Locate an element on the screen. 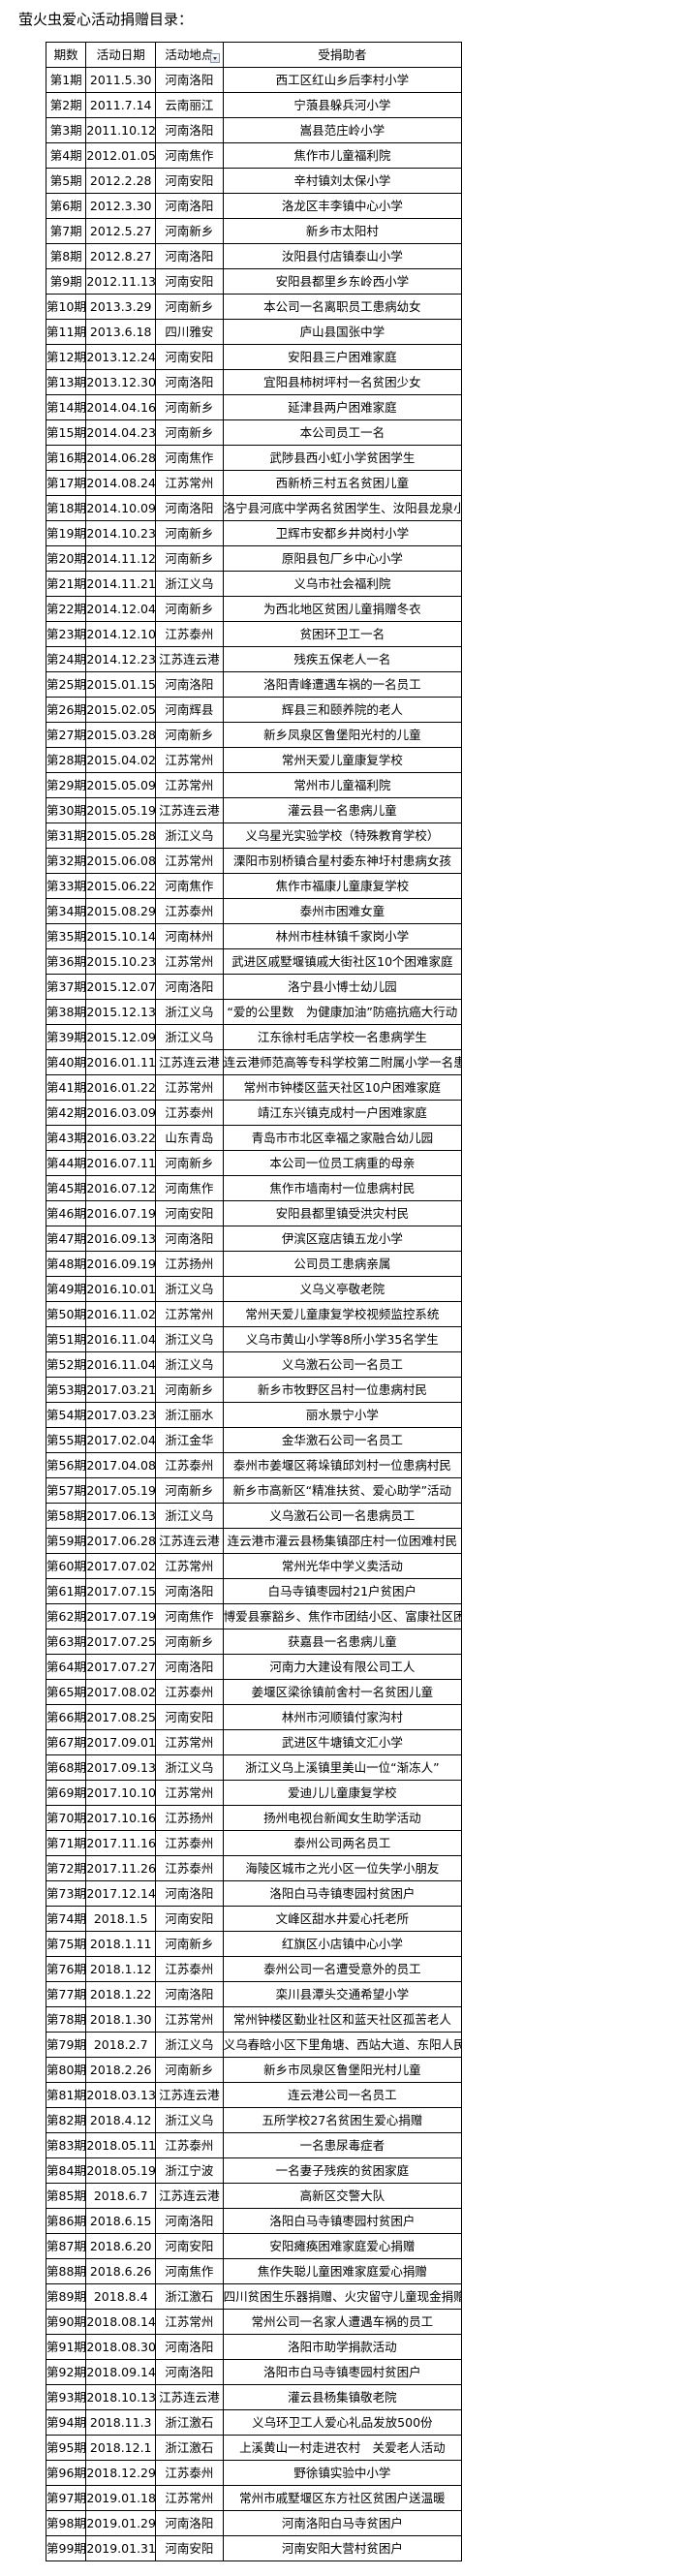  cell-location: 江苏常州 is located at coordinates (189, 1087).